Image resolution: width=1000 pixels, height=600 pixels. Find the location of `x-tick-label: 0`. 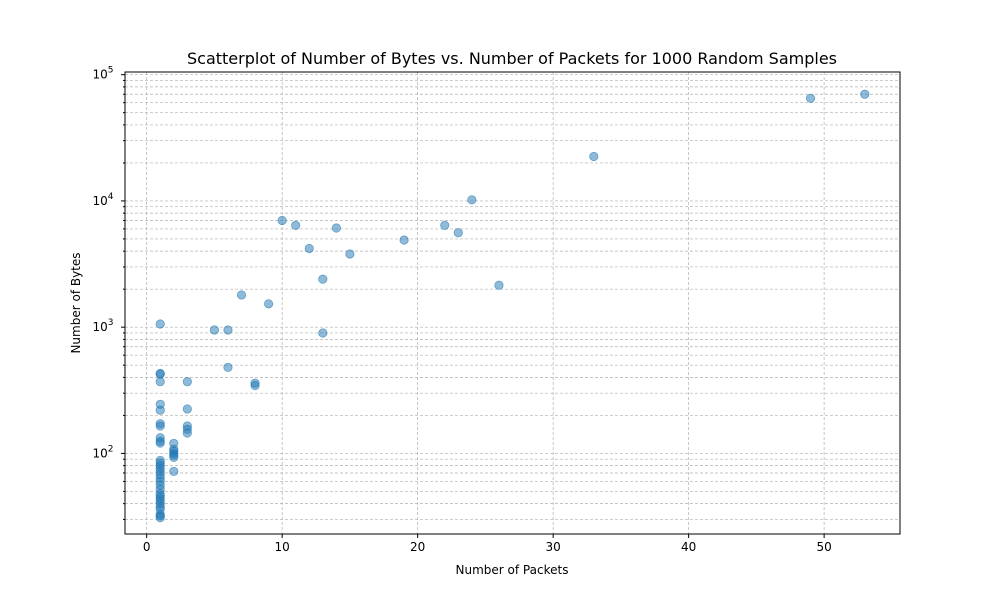

x-tick-label: 0 is located at coordinates (147, 547).